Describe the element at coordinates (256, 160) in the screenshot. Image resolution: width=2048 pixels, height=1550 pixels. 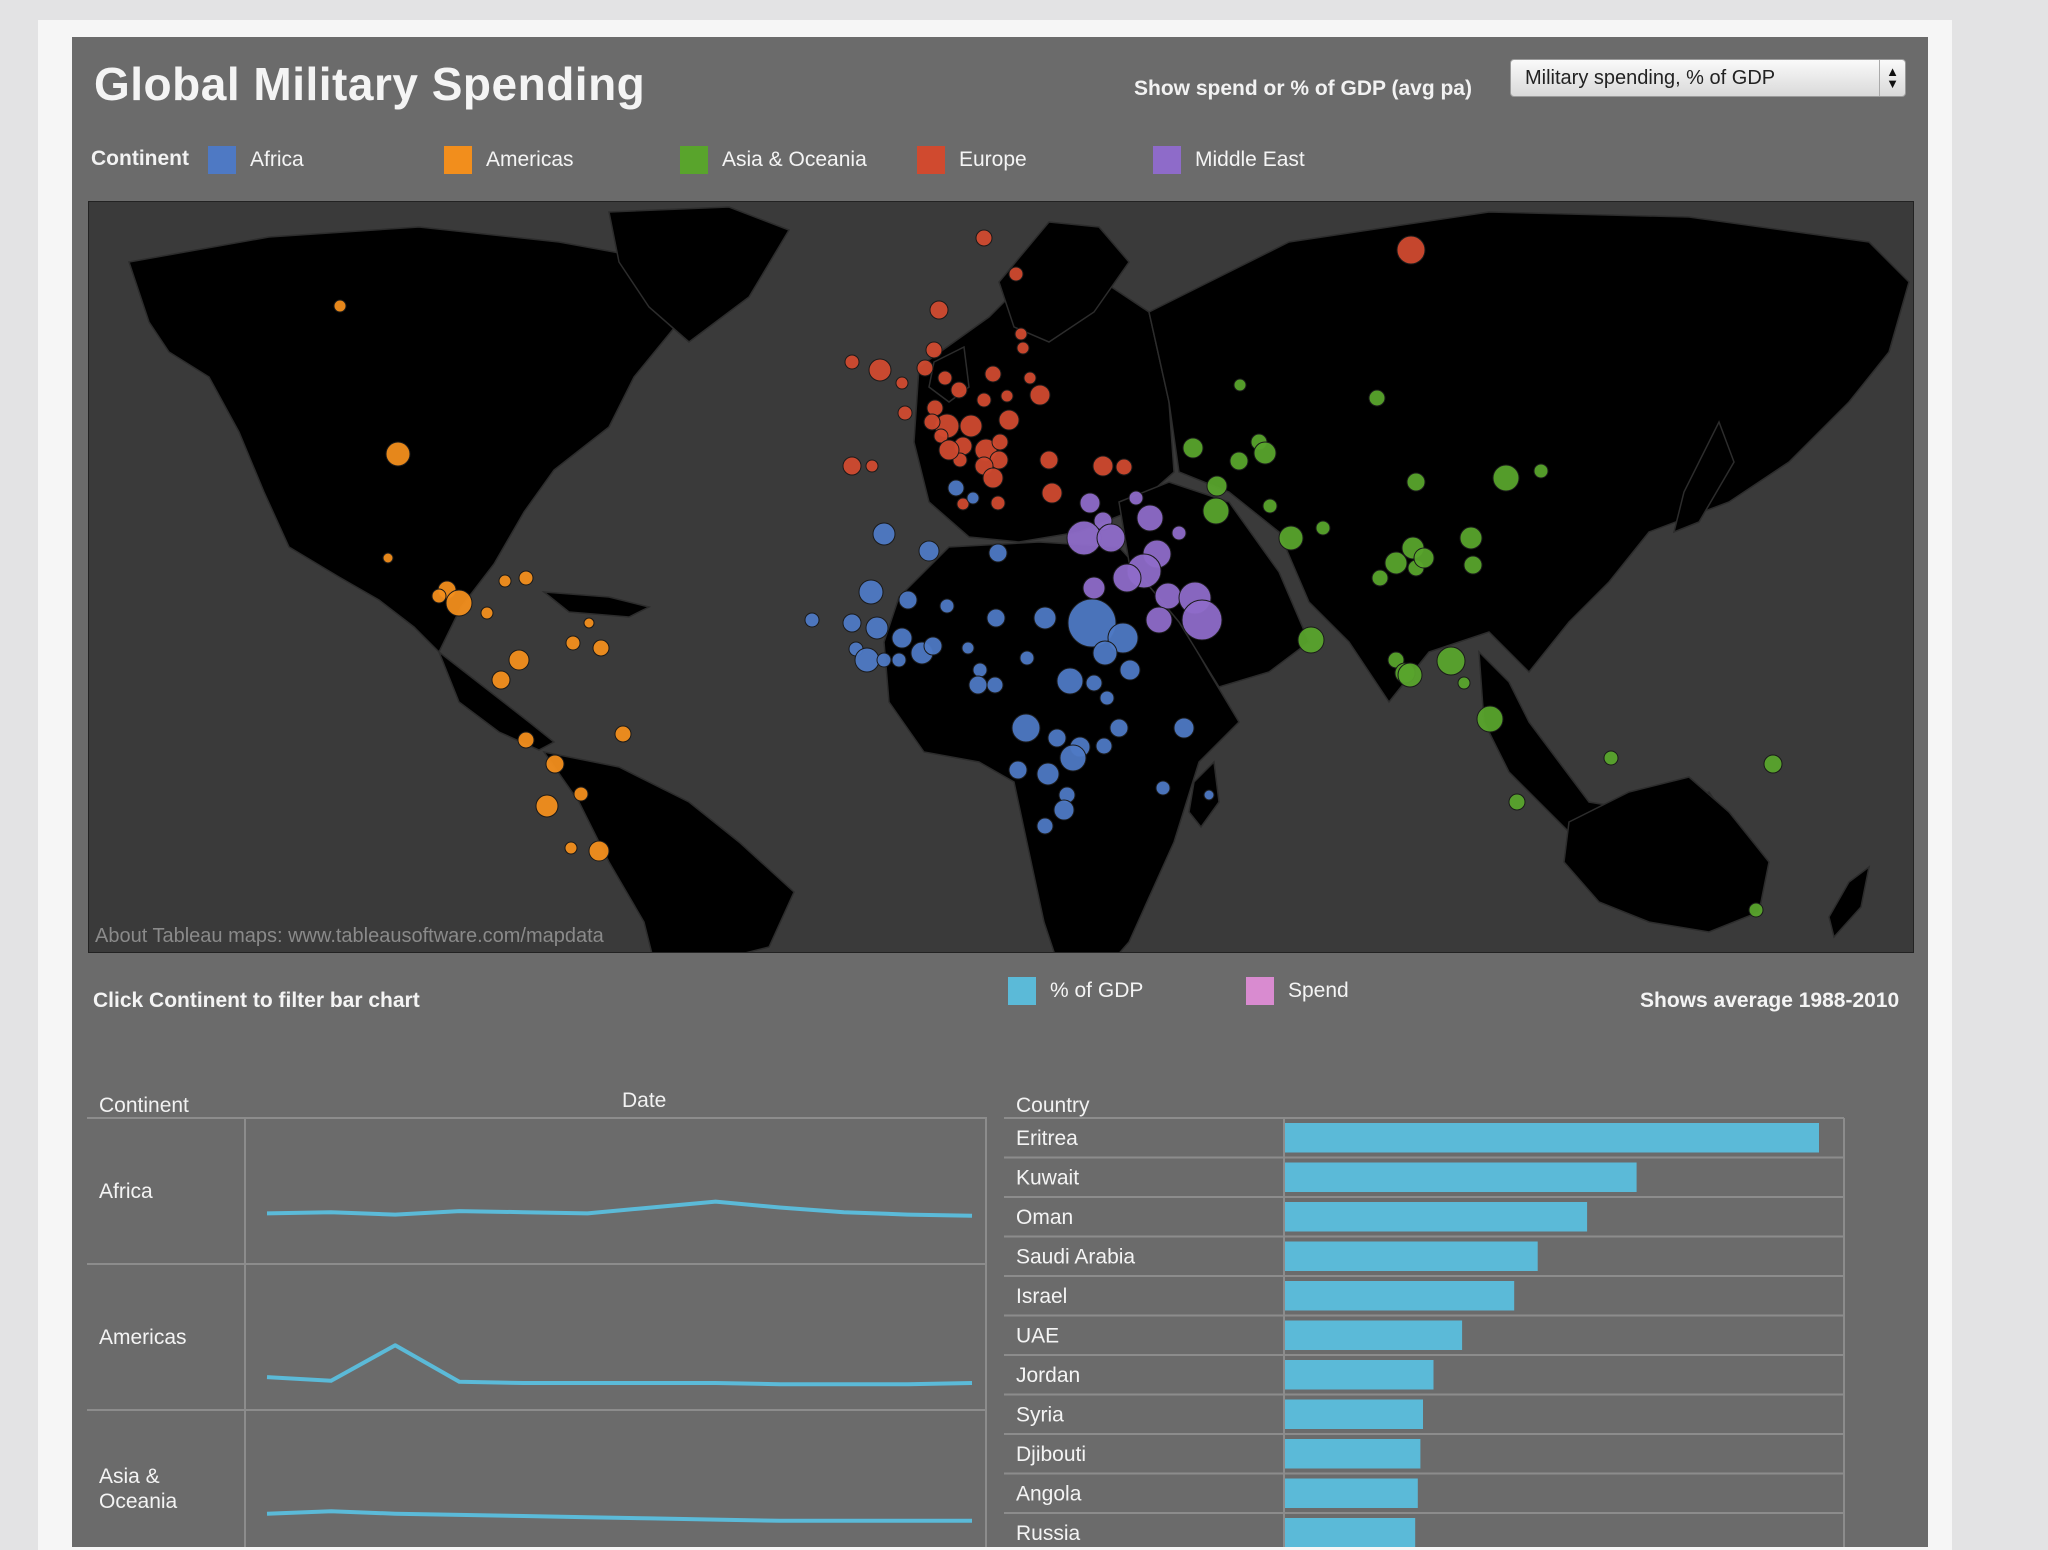
I see `legend-item-africa: Africa` at that location.